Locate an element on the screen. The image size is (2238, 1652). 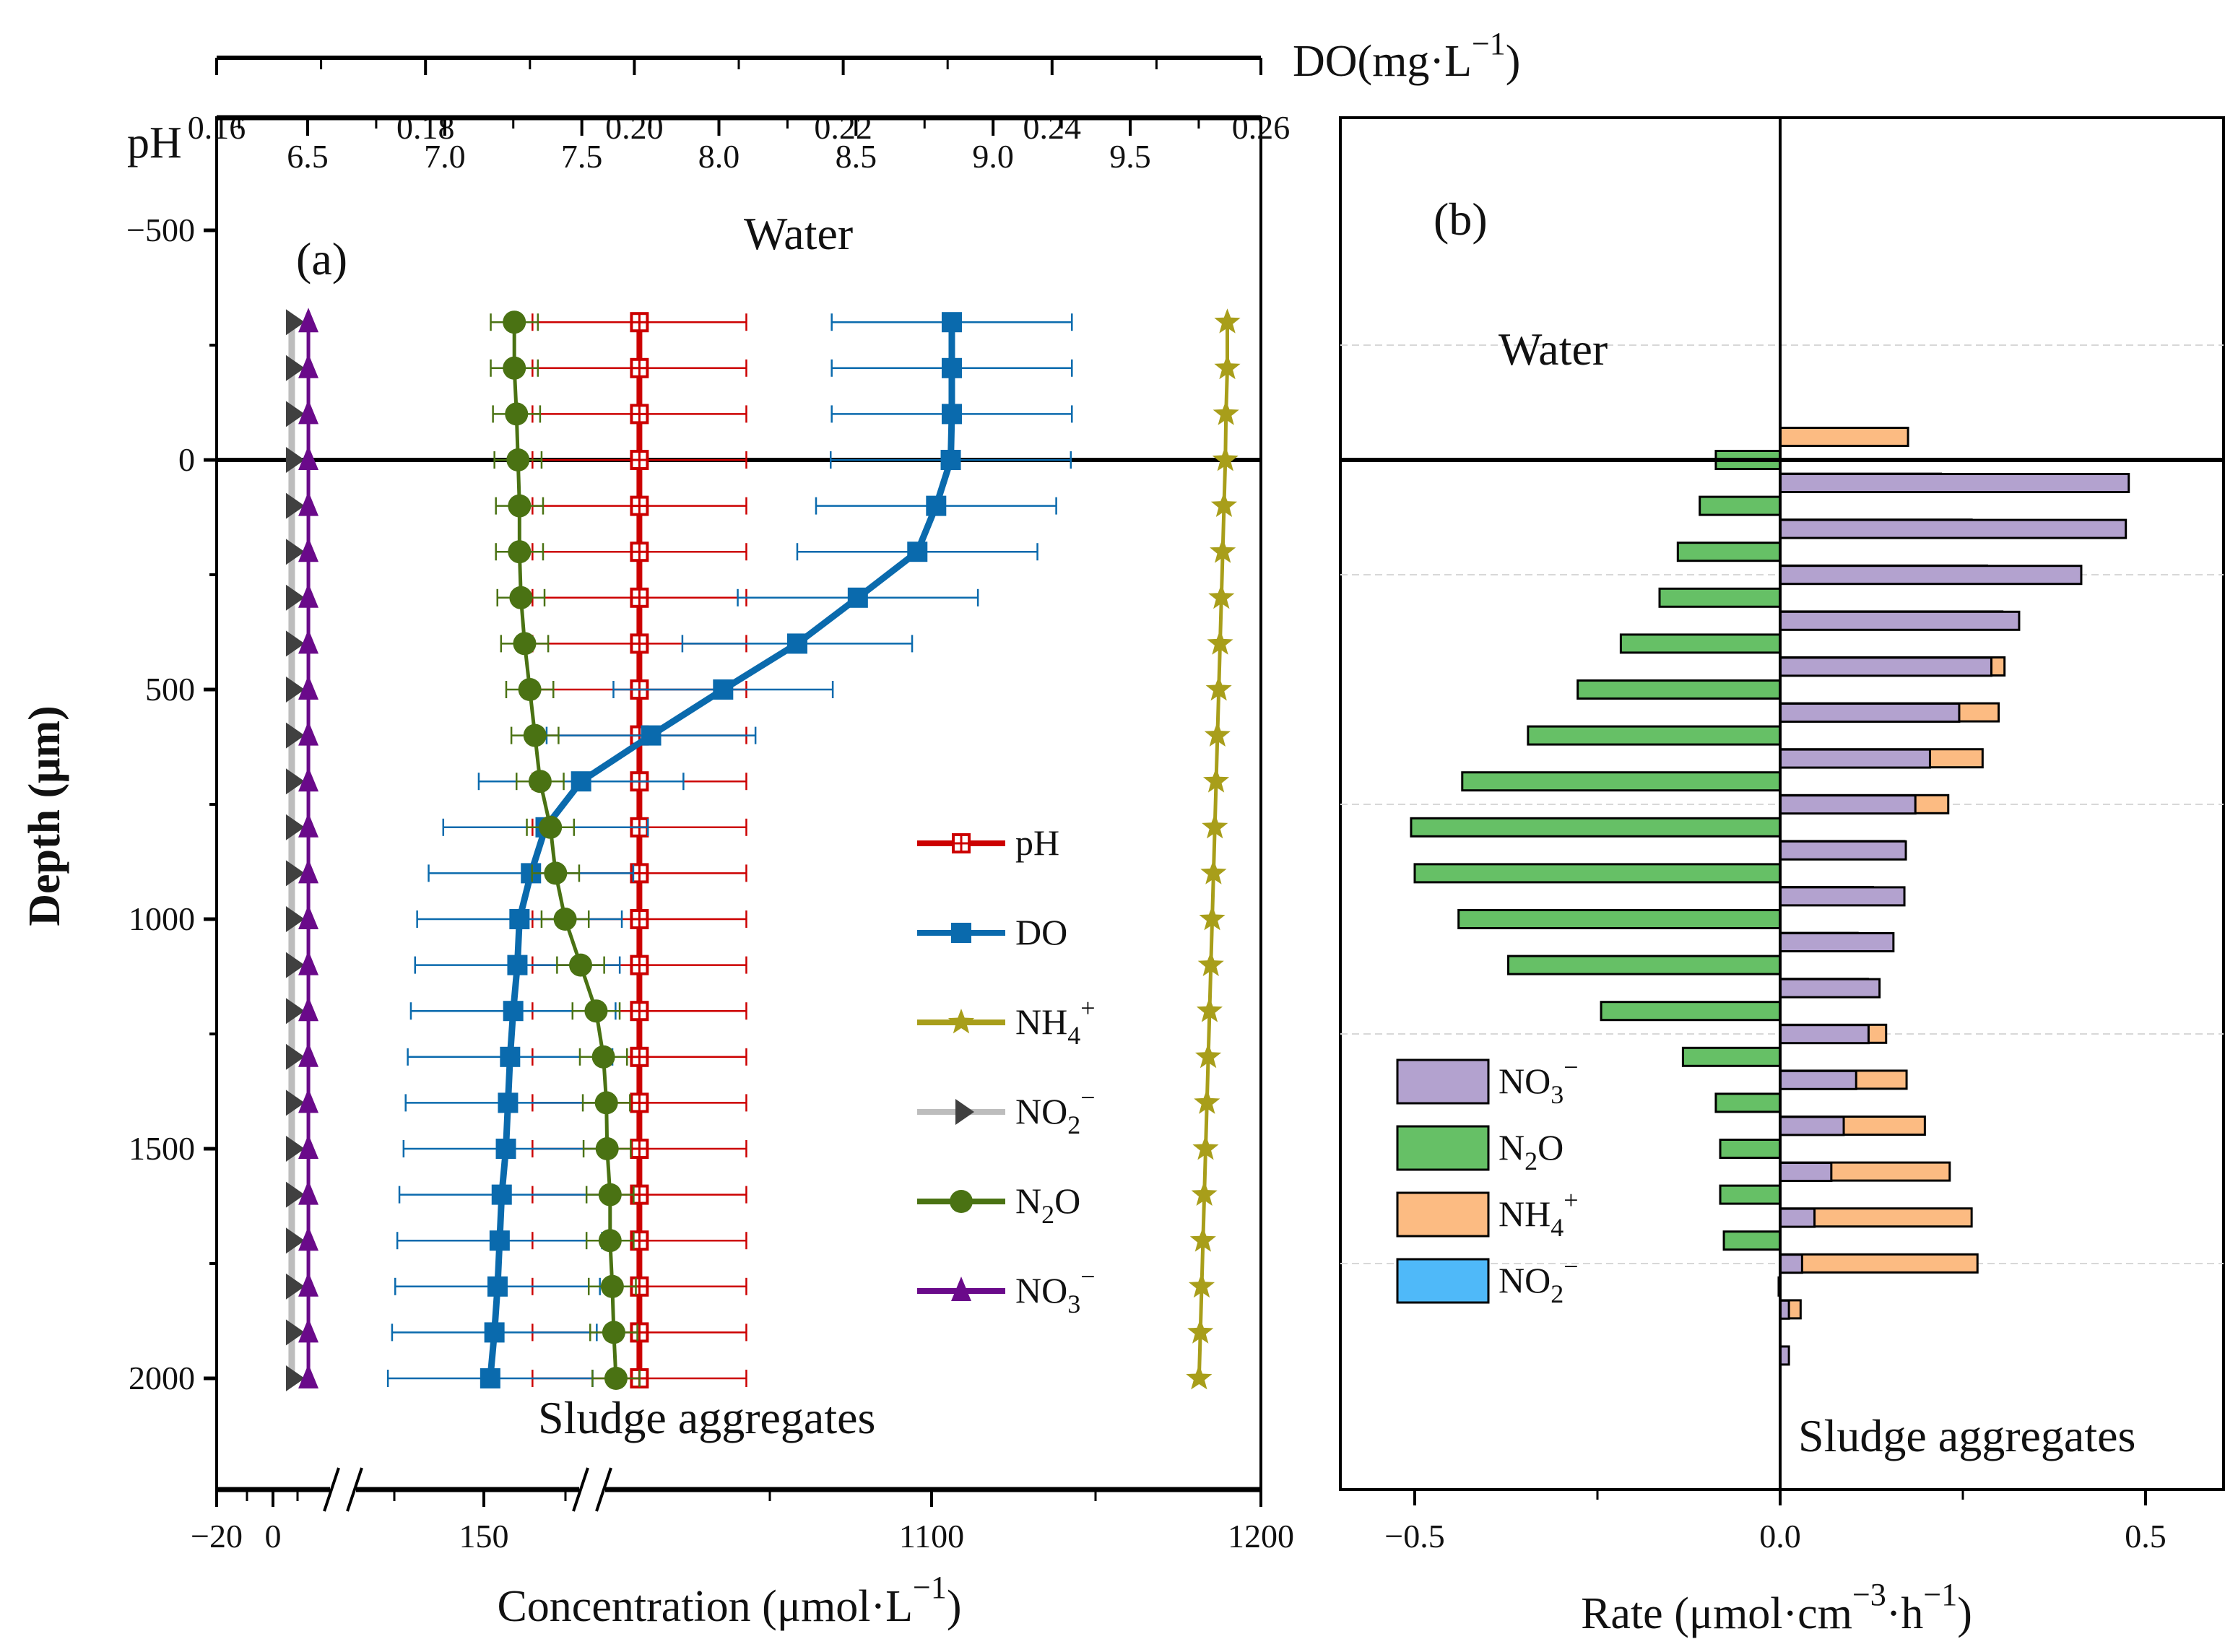
rate-tick-label: 0.5 is located at coordinates (2146, 1536).